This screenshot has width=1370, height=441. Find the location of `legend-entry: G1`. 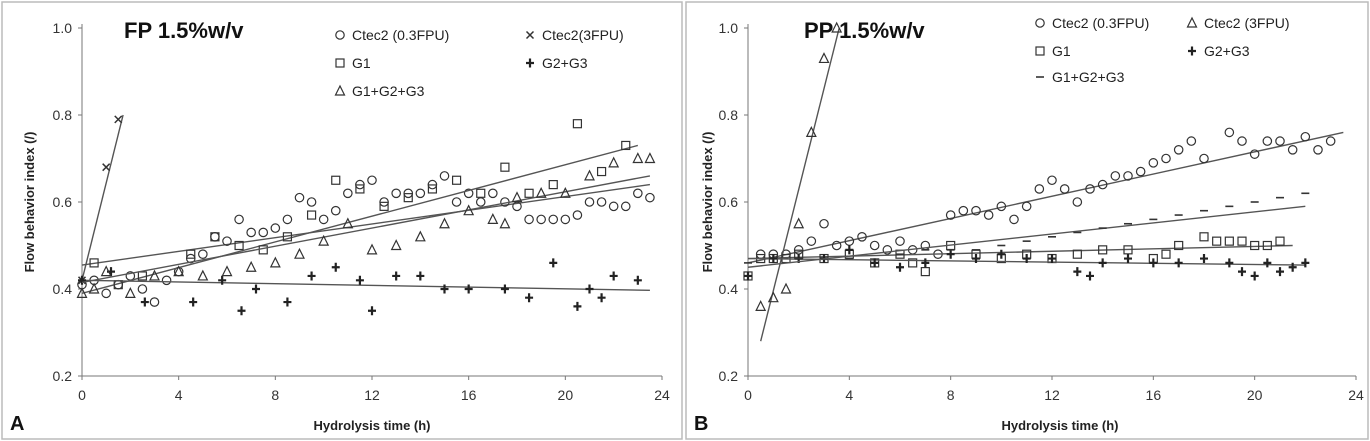

legend-entry: G1 is located at coordinates (353, 63).